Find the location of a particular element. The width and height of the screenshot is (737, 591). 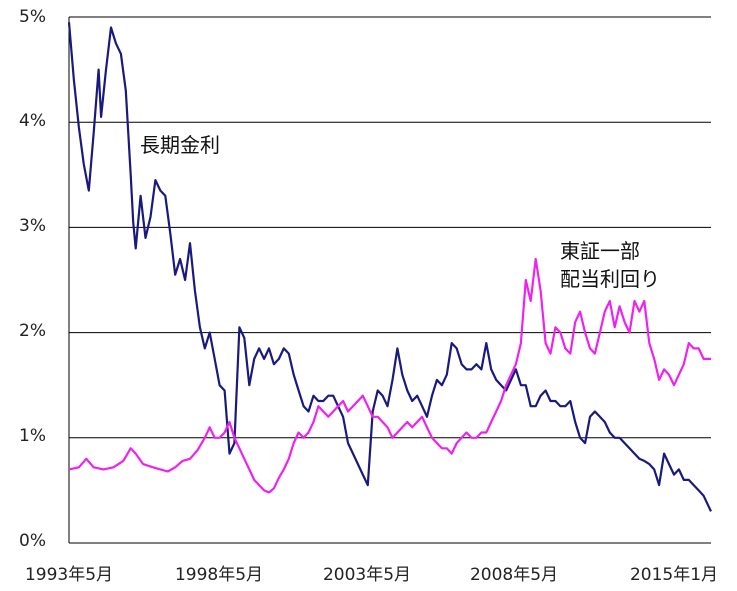

x-tick-labels: 1993年5月 1998年5月 2003年5月 2008年5月 2015年1月 is located at coordinates (371, 575).